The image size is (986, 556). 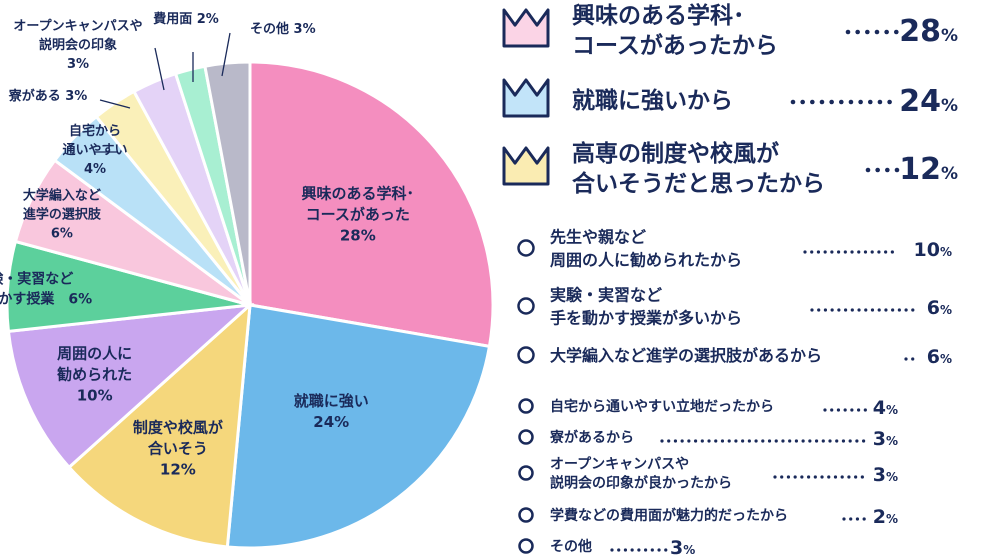 What do you see at coordinates (48, 96) in the screenshot?
I see `slice-label: 寮がある 3%` at bounding box center [48, 96].